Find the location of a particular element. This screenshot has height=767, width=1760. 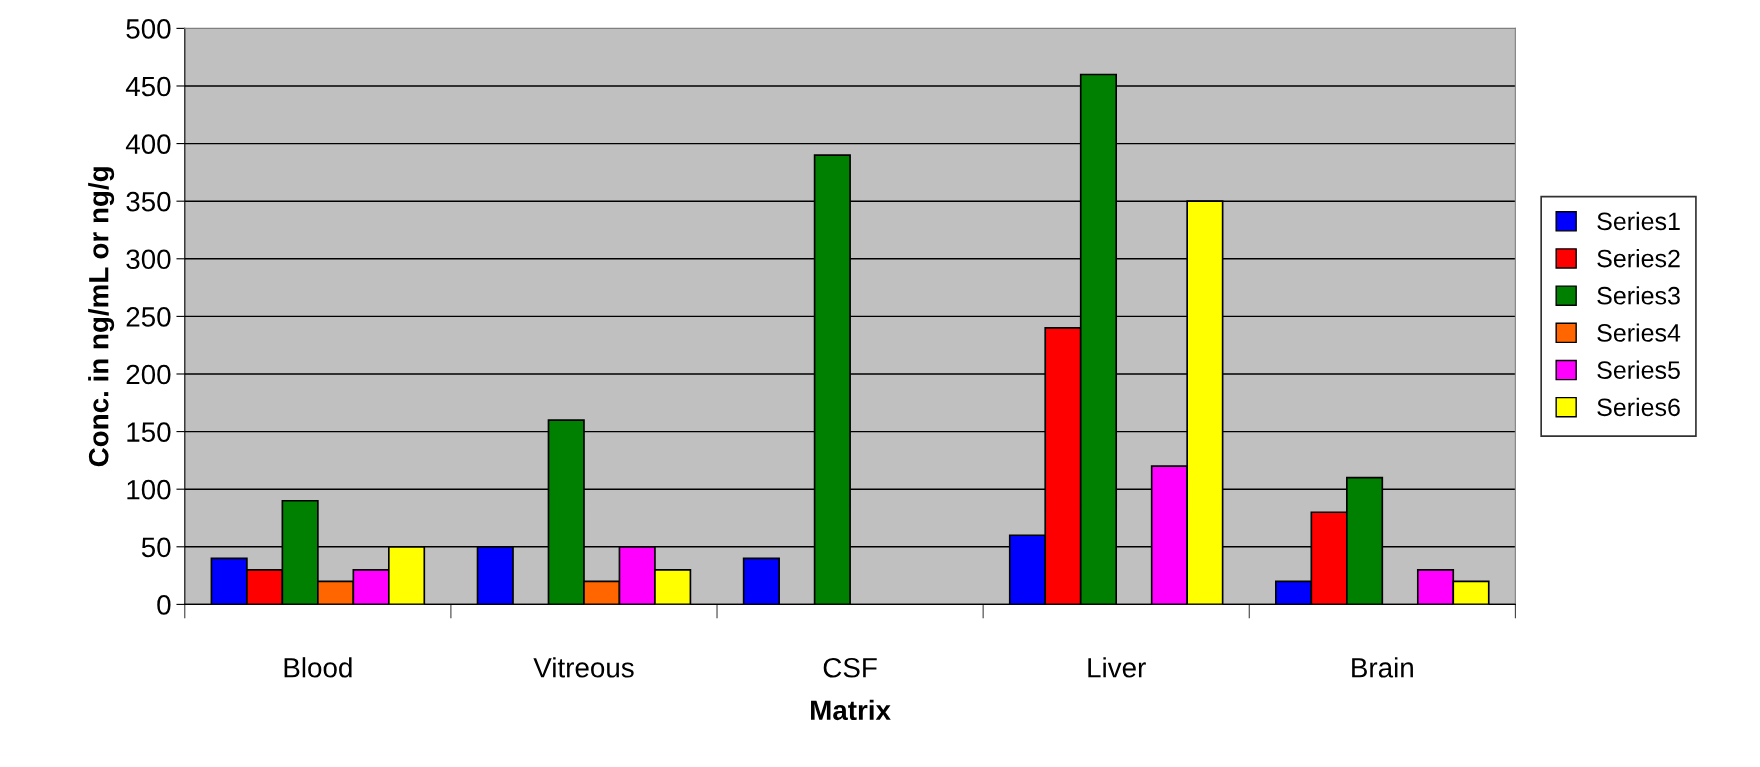

y-tick-label: 0 is located at coordinates (164, 605).